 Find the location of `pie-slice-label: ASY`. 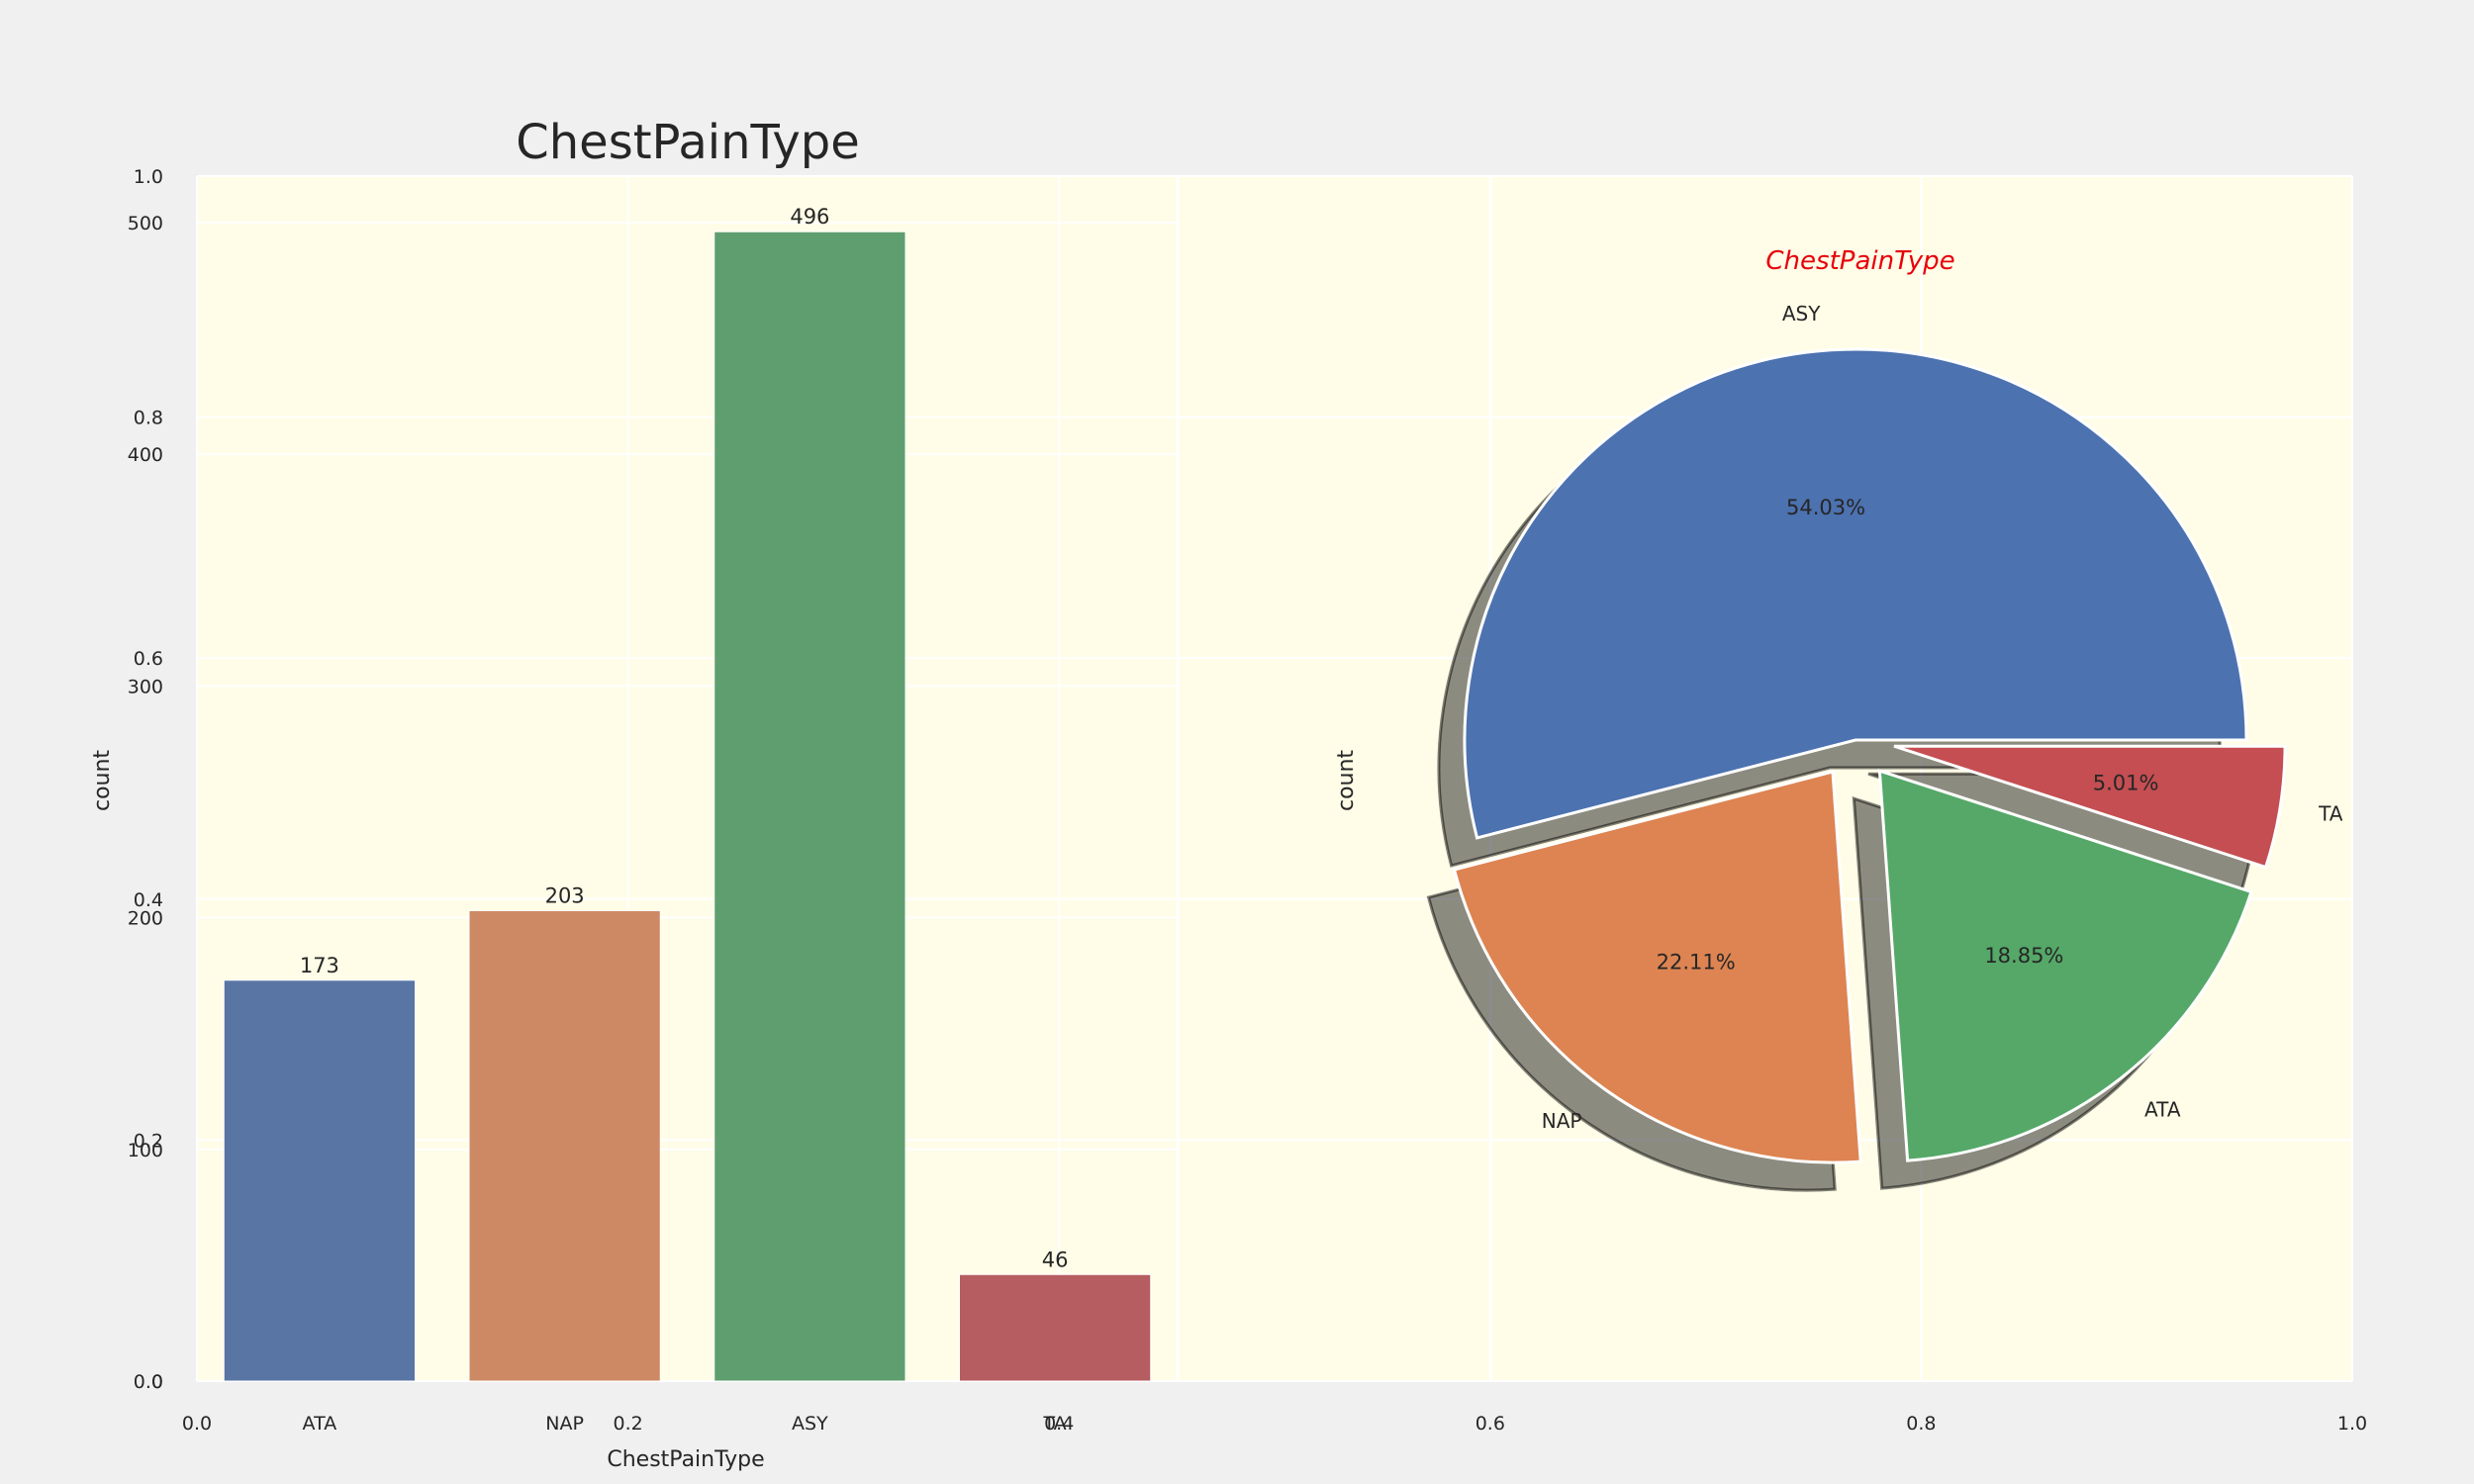

pie-slice-label: ASY is located at coordinates (1802, 313).